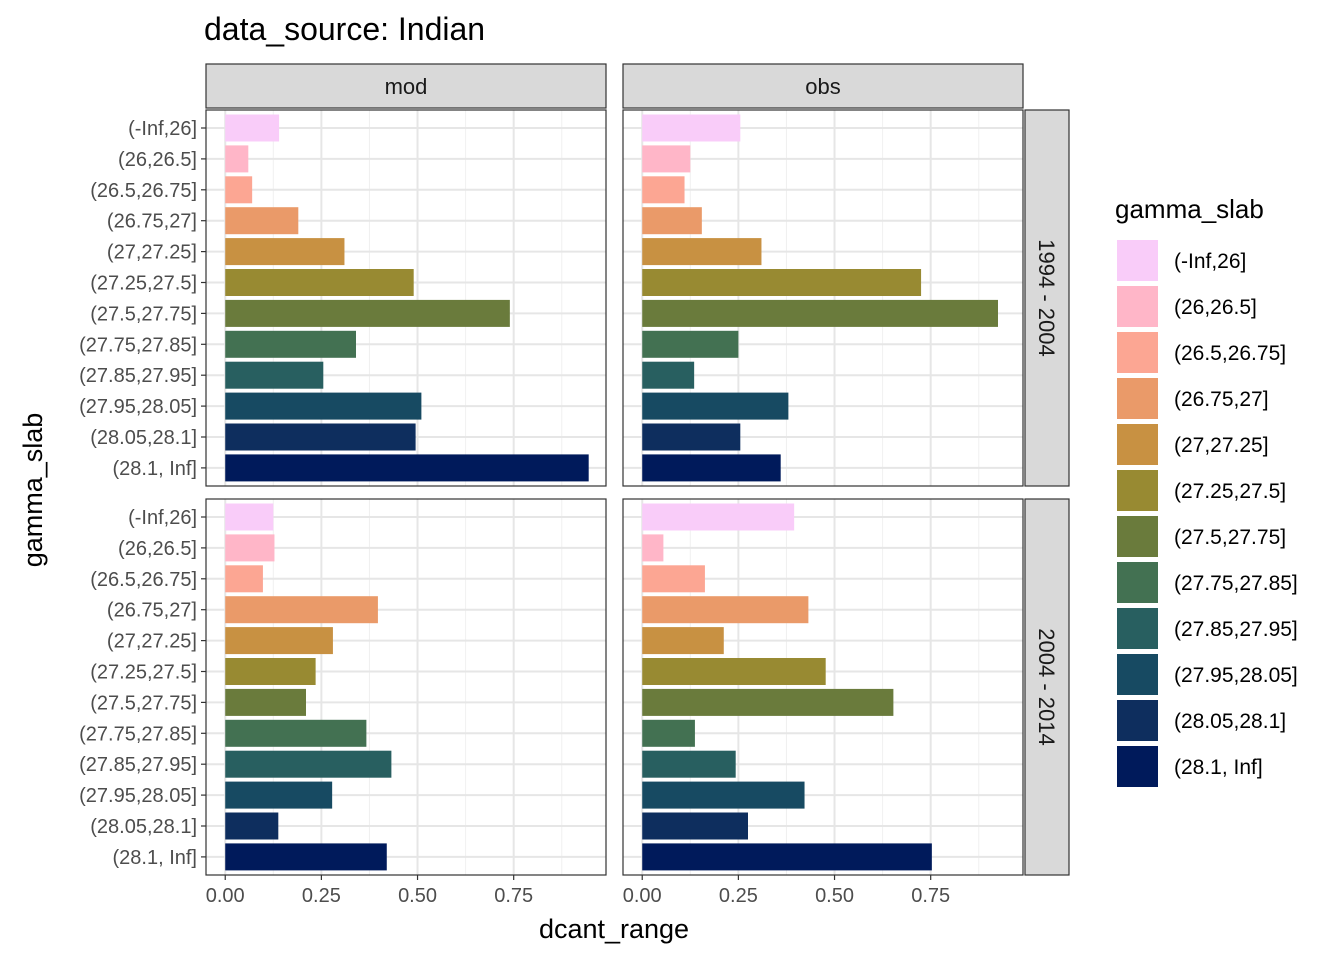 Image resolution: width=1344 pixels, height=960 pixels. I want to click on y-tick-label: (28.05,28.1], so click(143, 438).